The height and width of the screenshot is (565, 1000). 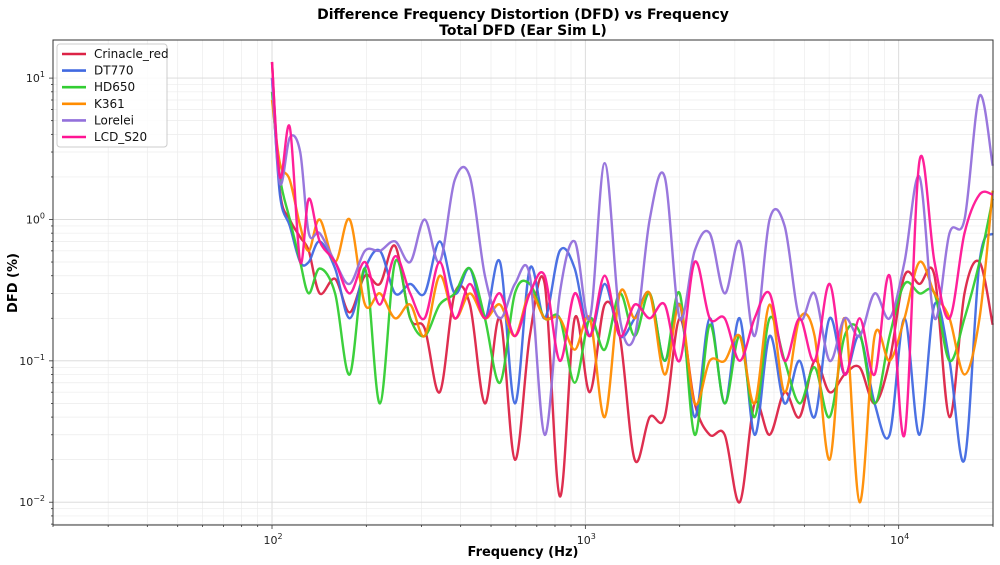 I want to click on x-tick-label: 10³, so click(x=586, y=539).